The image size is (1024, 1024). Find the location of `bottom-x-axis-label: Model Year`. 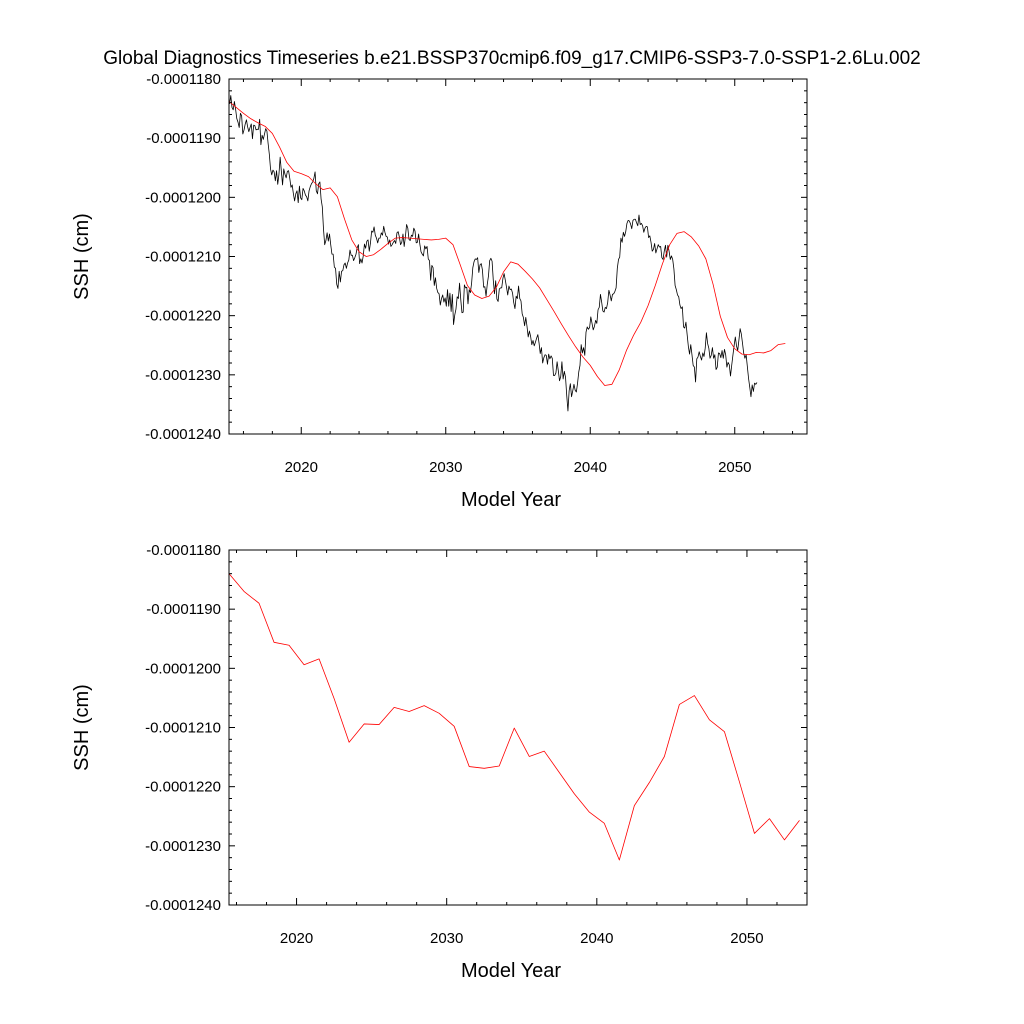

bottom-x-axis-label: Model Year is located at coordinates (511, 971).